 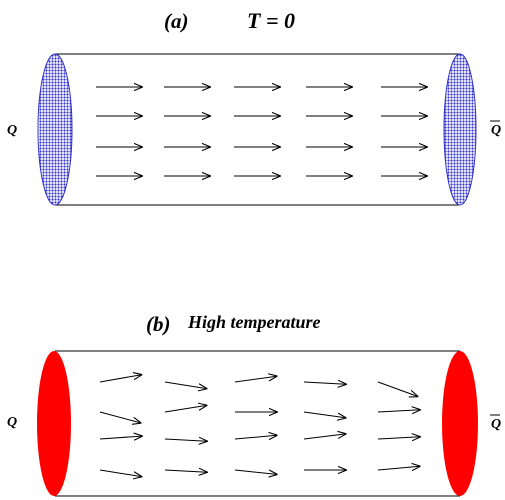 I want to click on panel-a-title: T = 0, so click(x=271, y=20).